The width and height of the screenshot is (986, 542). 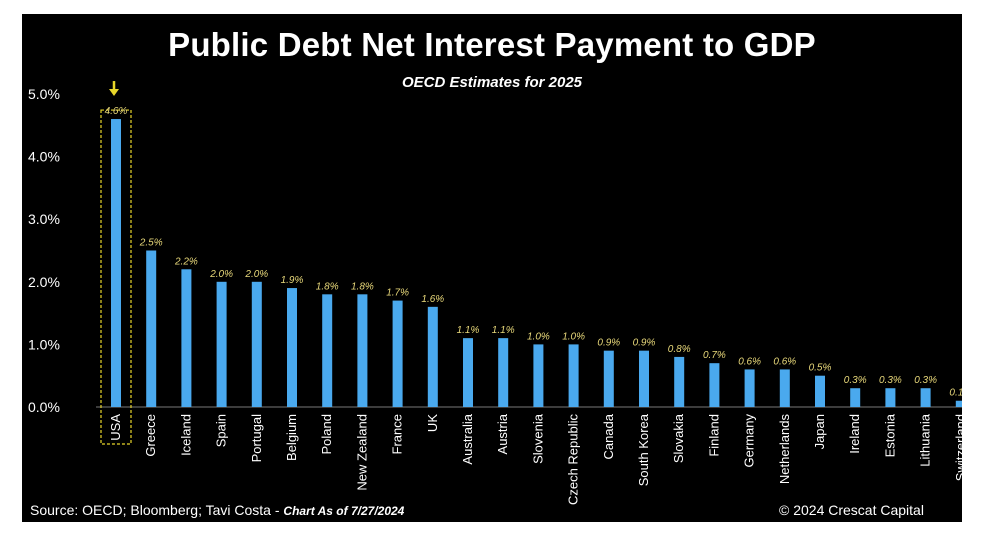 What do you see at coordinates (291, 437) in the screenshot?
I see `x-tick-label: Belgium` at bounding box center [291, 437].